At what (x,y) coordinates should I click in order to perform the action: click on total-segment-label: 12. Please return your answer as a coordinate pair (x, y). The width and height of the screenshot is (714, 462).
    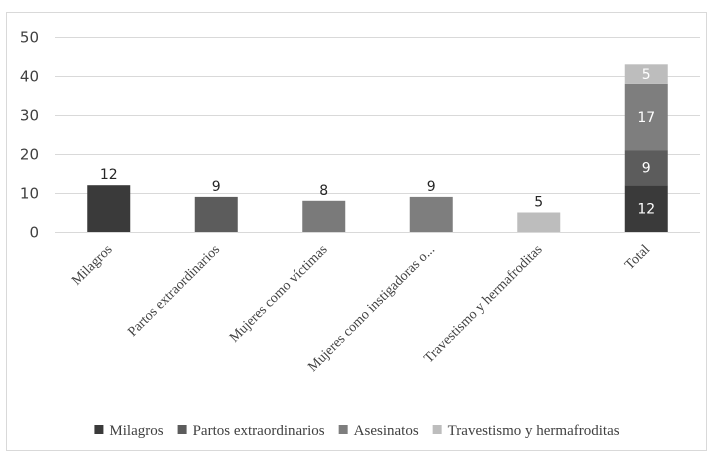
    Looking at the image, I should click on (646, 210).